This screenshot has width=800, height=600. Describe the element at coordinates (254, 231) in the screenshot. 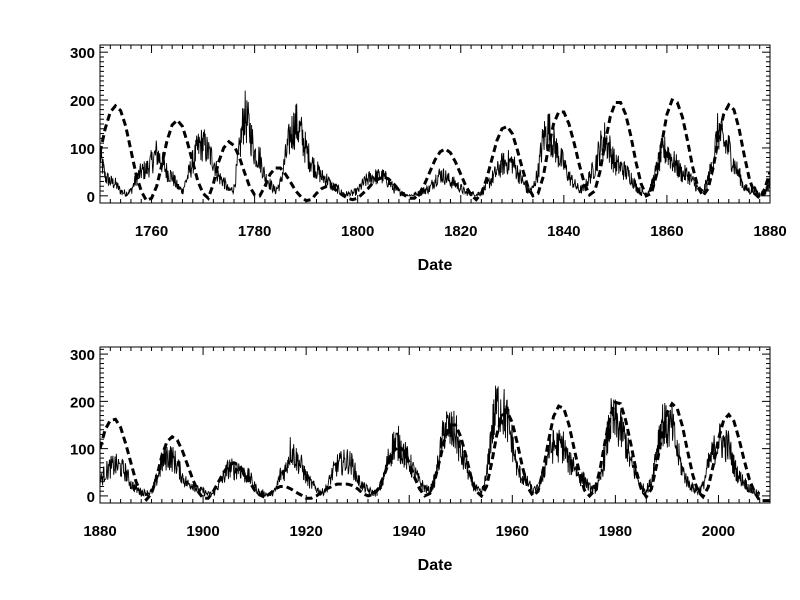

I see `x-tick-label: 1780` at that location.